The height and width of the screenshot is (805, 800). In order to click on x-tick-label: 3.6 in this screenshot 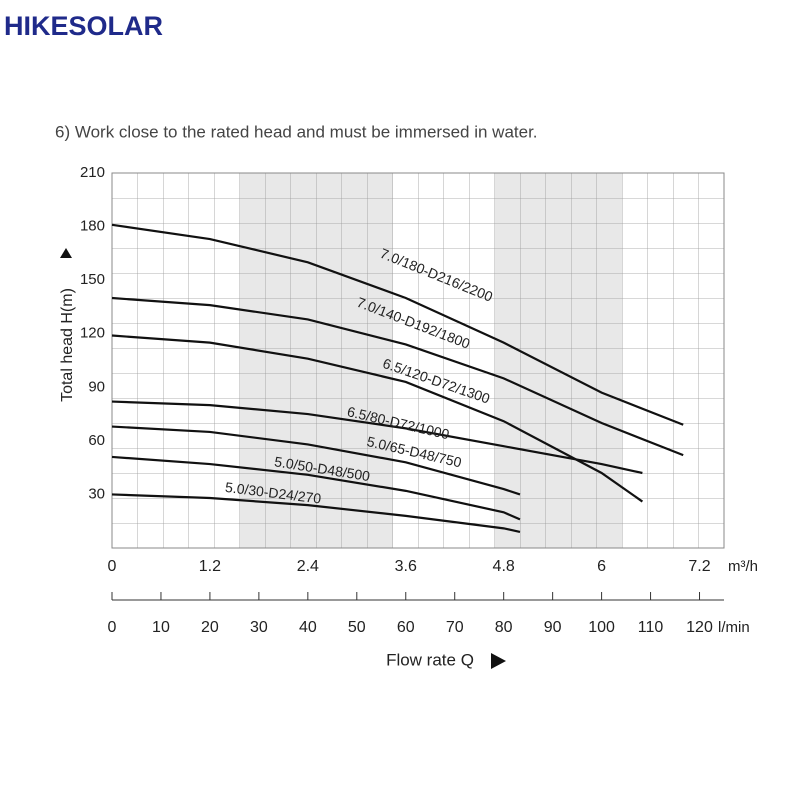, I will do `click(406, 566)`.